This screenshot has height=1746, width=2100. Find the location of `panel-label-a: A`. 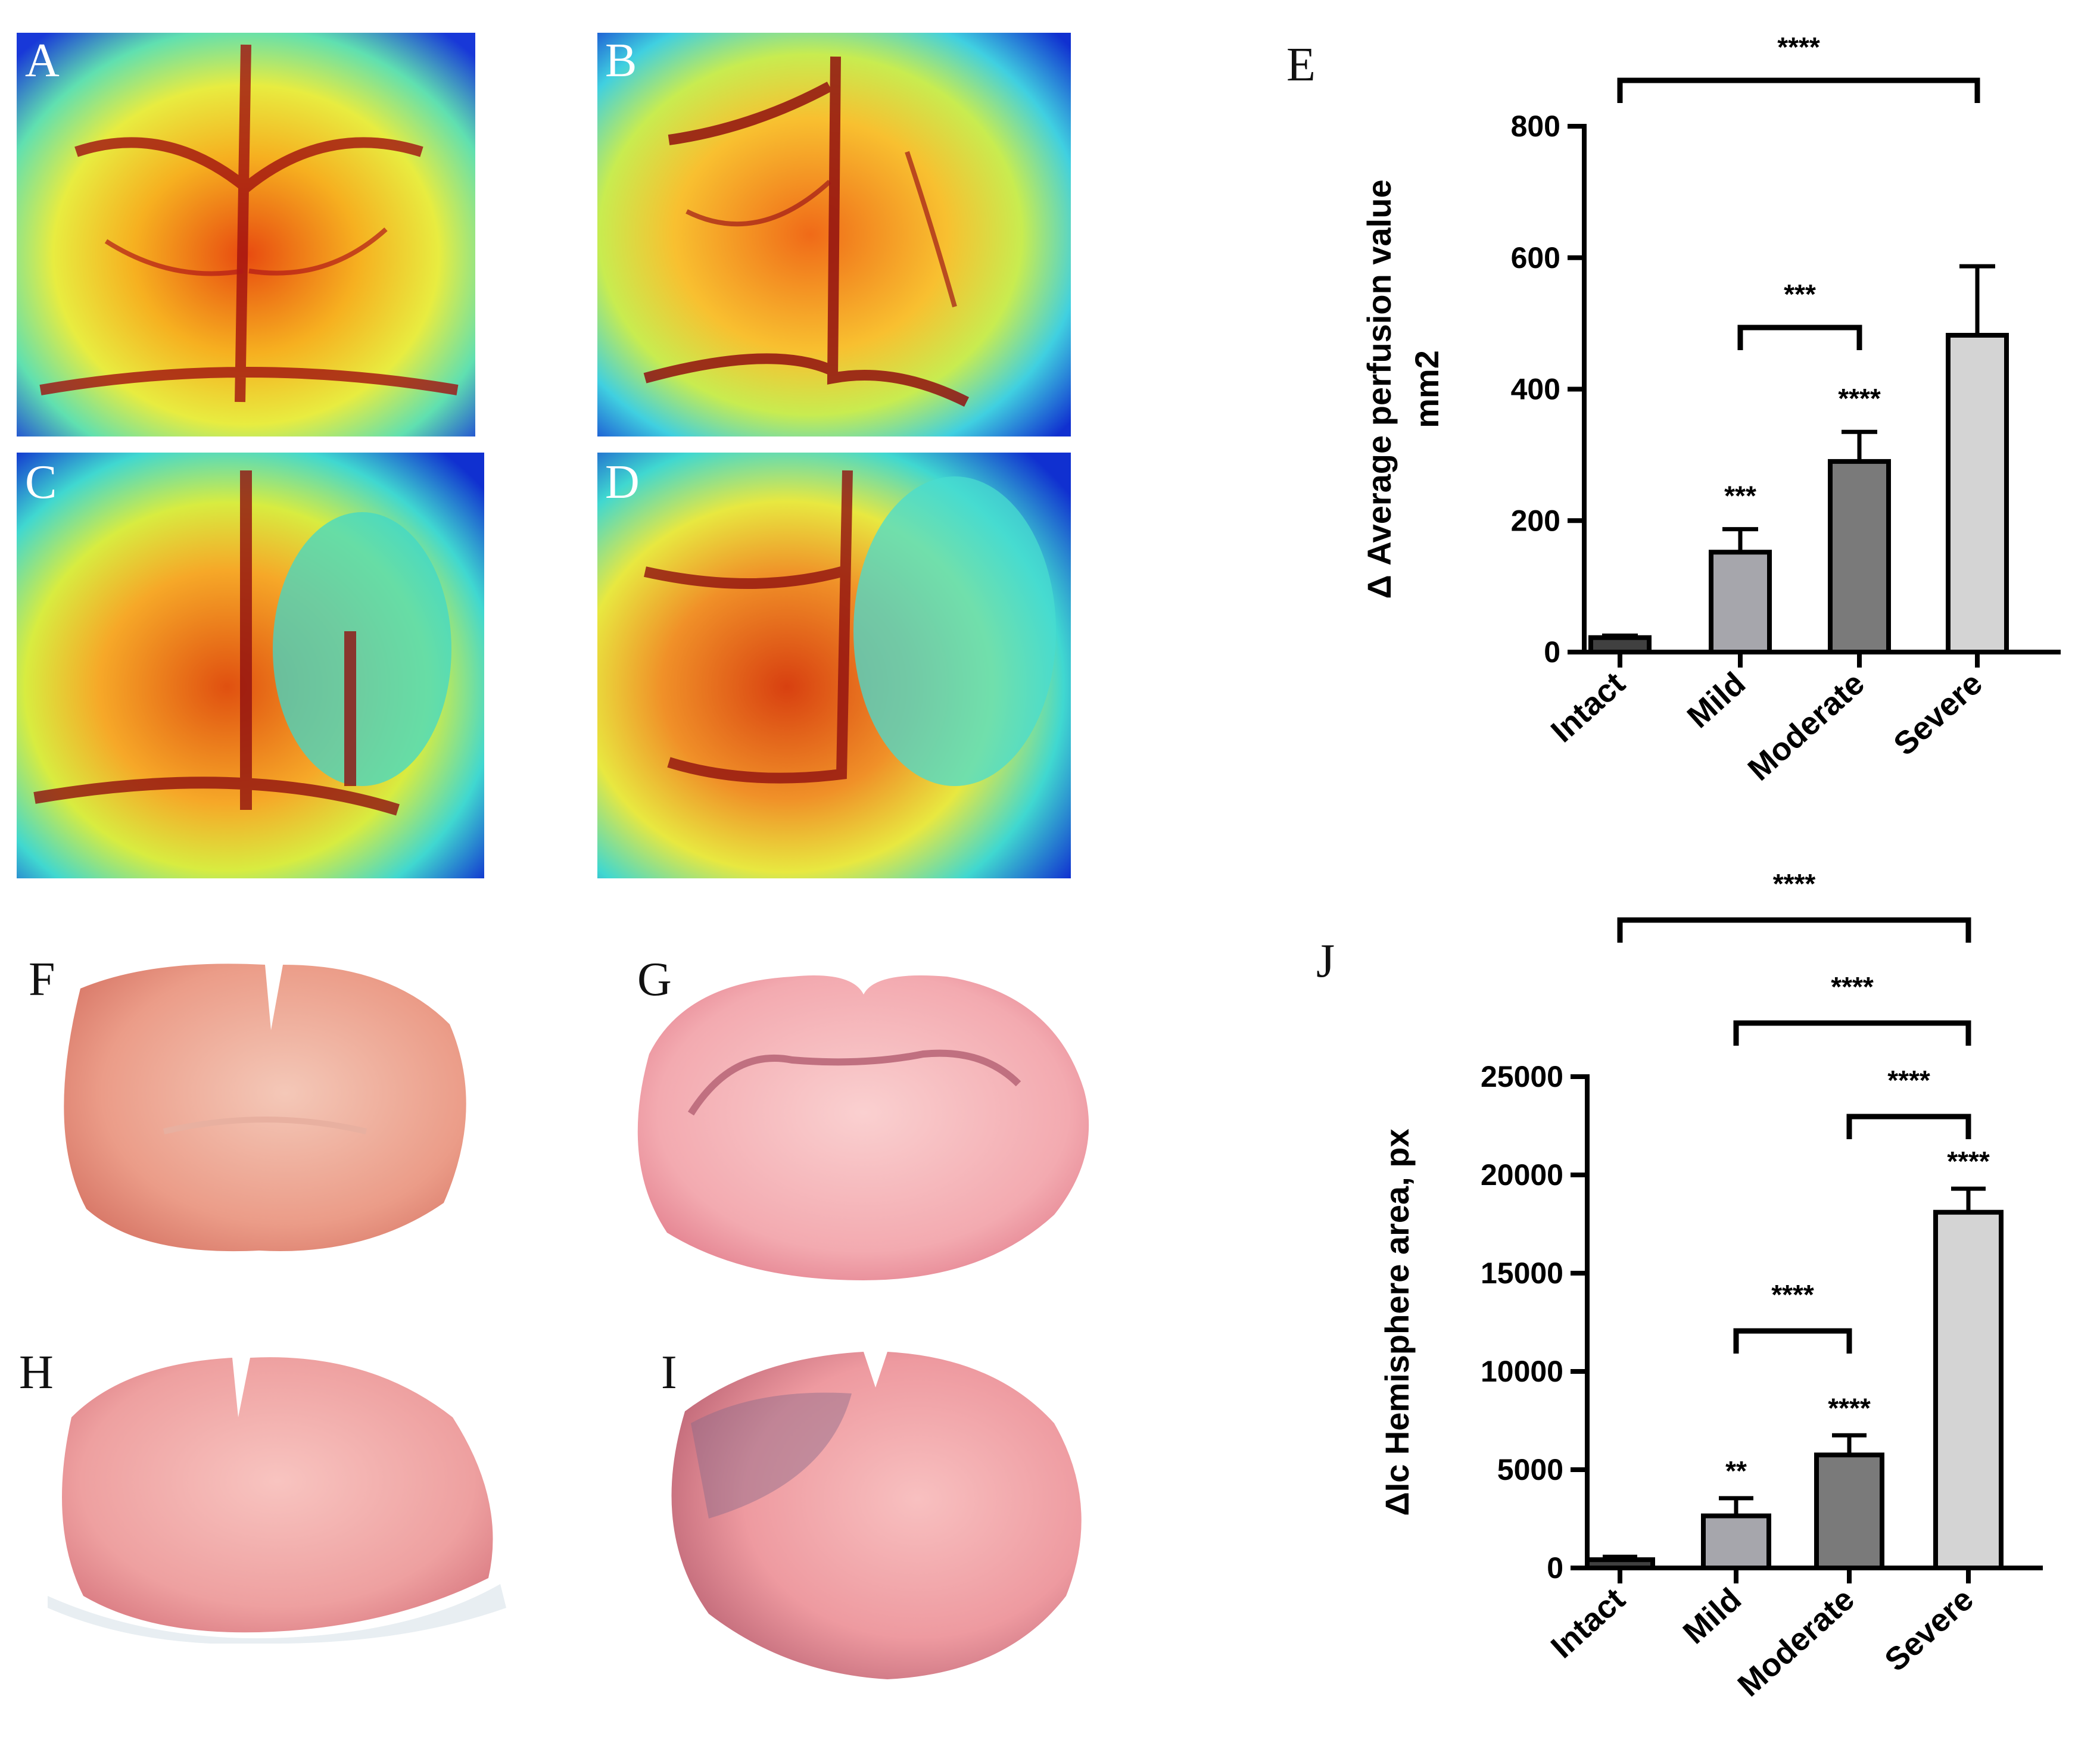

panel-label-a: A is located at coordinates (42, 61).